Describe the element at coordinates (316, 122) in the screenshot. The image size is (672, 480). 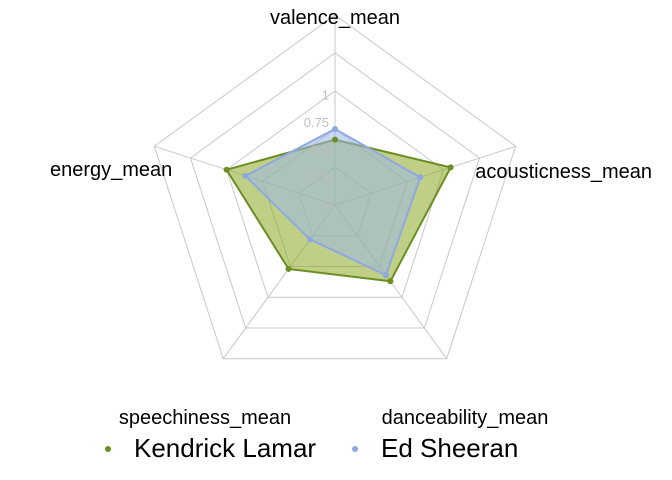
I see `tick-label: 0.75` at that location.